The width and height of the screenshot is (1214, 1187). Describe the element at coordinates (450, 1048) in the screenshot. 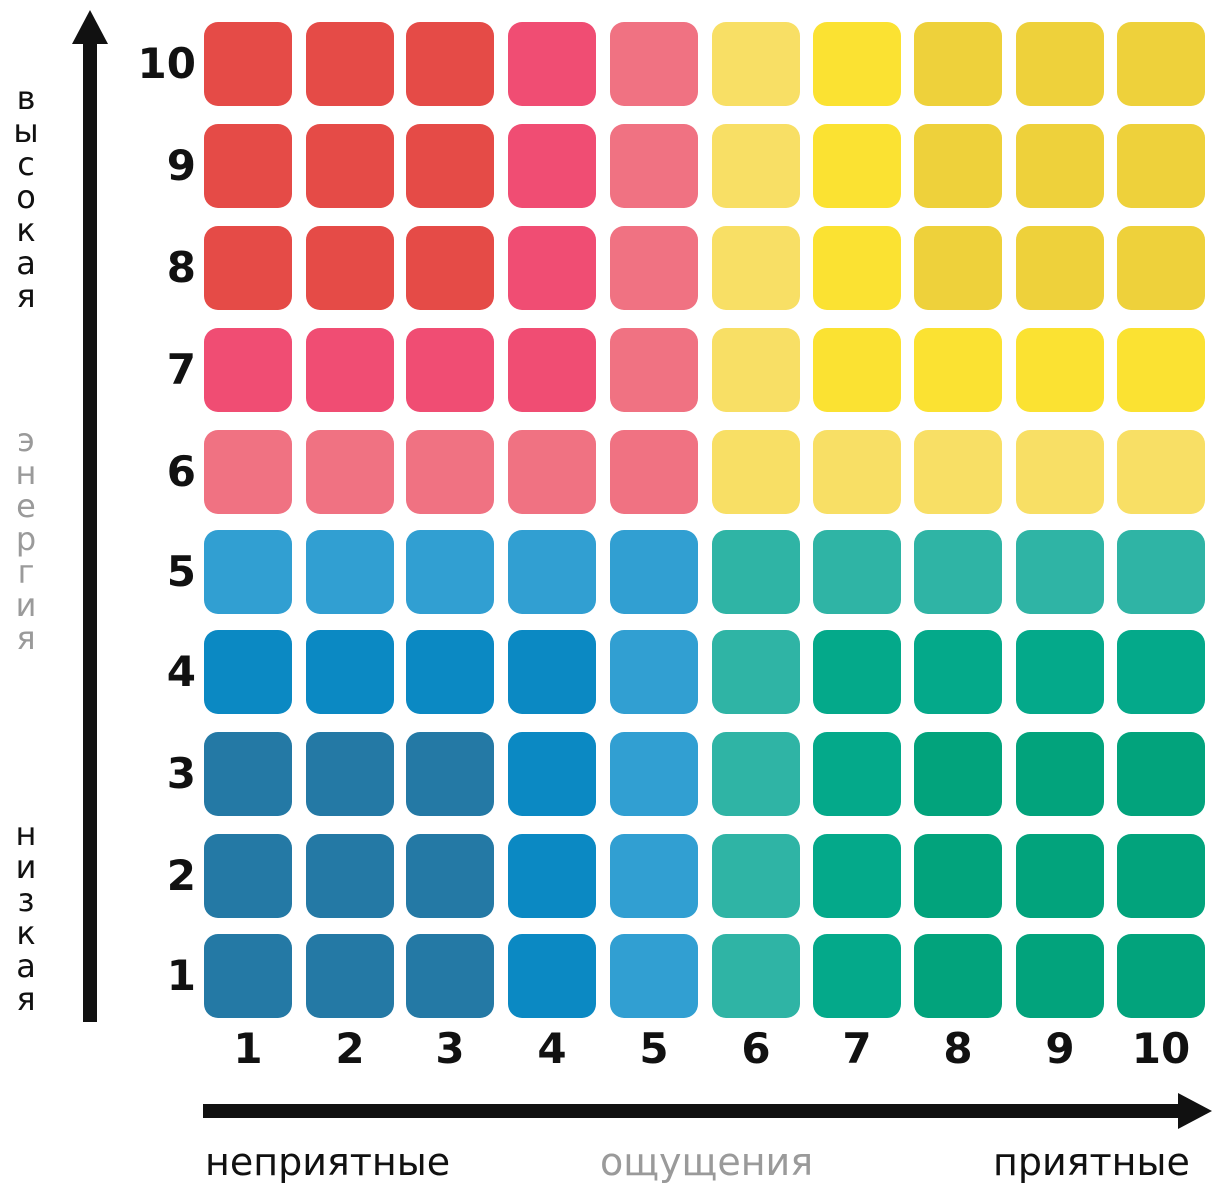

I see `x-tick-label: 3` at that location.